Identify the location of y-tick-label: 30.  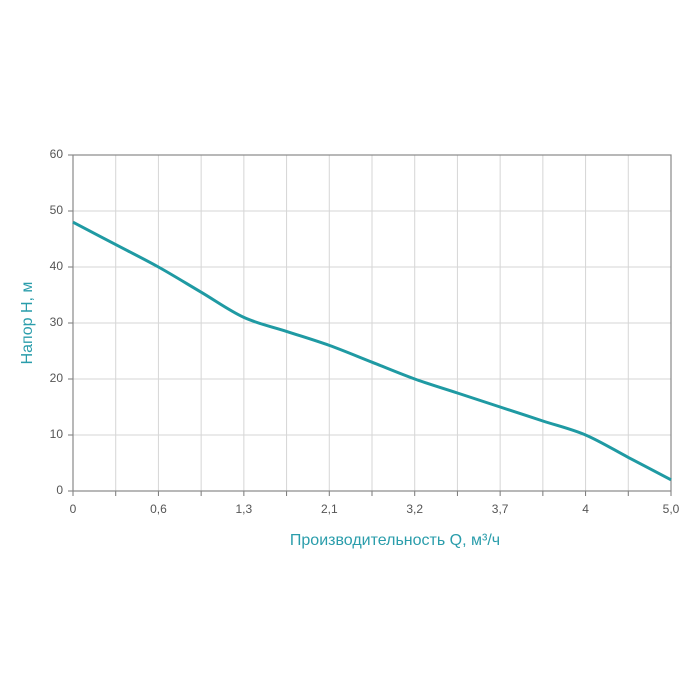
(57, 322).